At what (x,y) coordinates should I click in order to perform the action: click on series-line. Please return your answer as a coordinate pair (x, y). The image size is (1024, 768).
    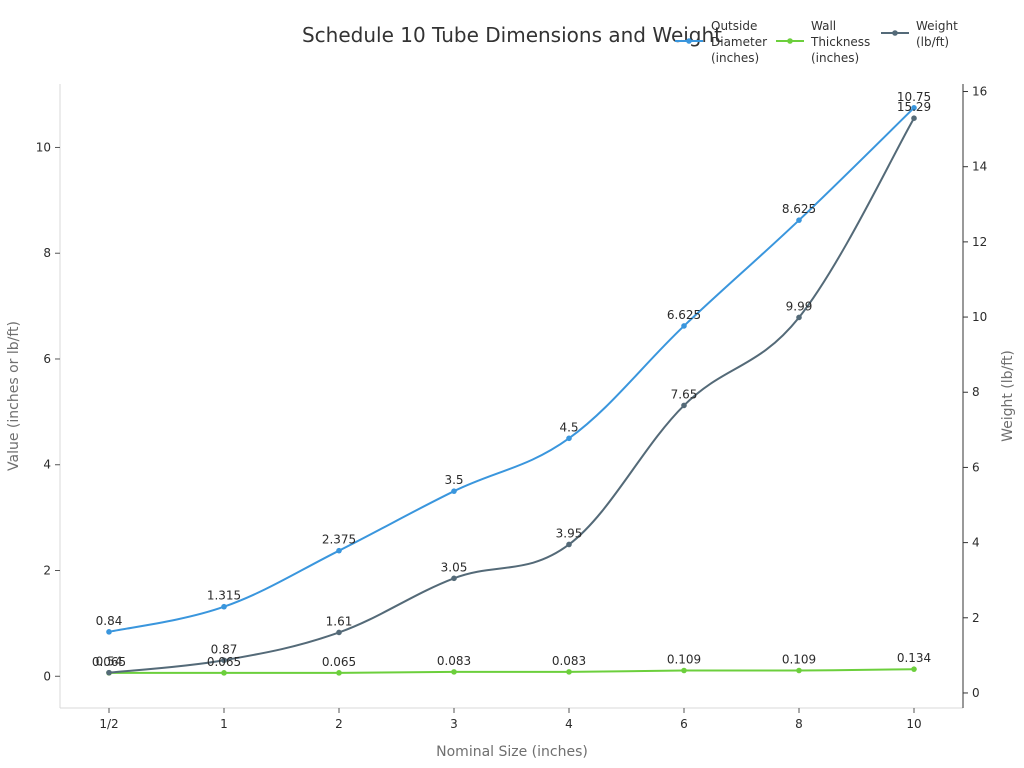
    Looking at the image, I should click on (511, 671).